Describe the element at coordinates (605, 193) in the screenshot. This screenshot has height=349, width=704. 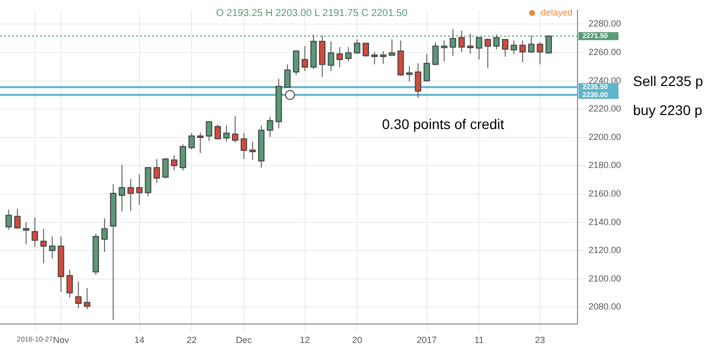
I see `y-tick-label: 2160.00` at that location.